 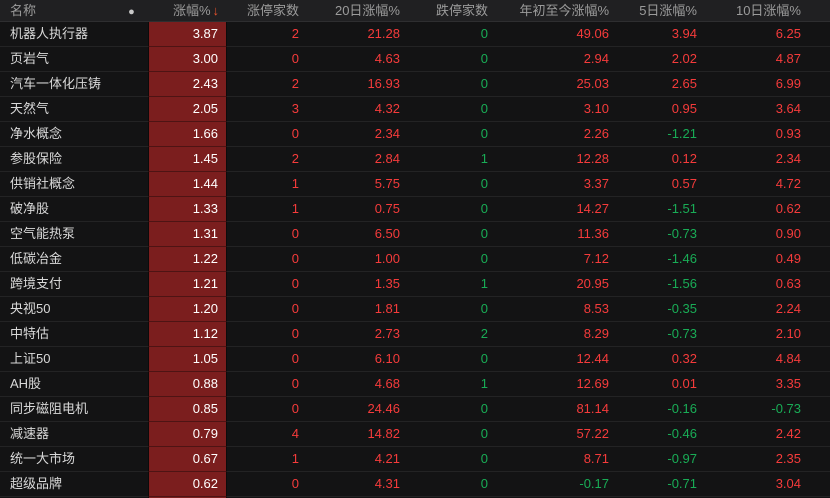 What do you see at coordinates (357, 59) in the screenshot?
I see `20day-change-cell: 4.63` at bounding box center [357, 59].